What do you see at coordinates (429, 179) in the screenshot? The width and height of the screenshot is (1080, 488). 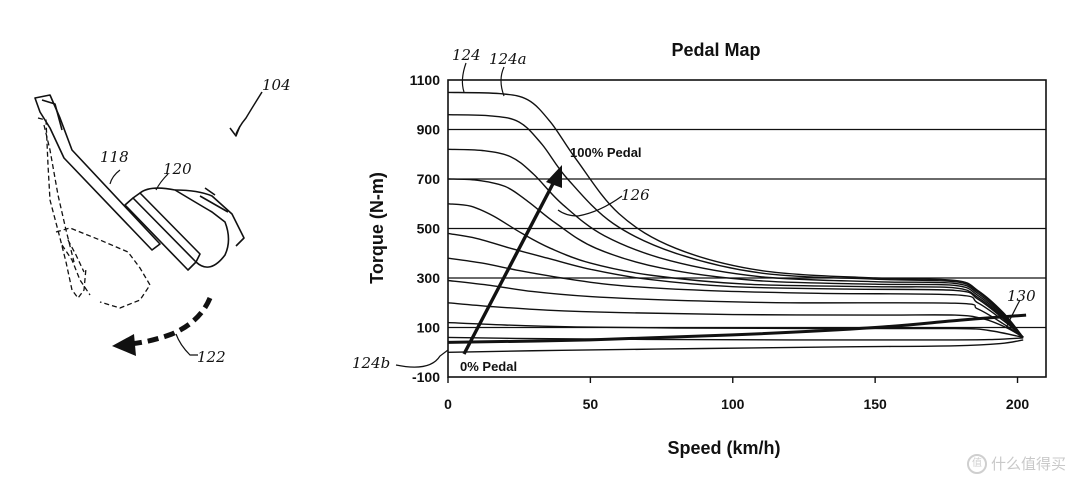 I see `y-tick-label: 700` at bounding box center [429, 179].